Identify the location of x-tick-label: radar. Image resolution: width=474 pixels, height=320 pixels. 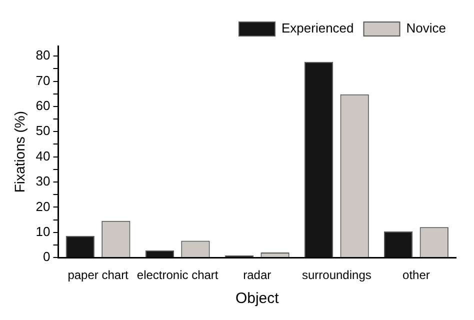
(257, 275).